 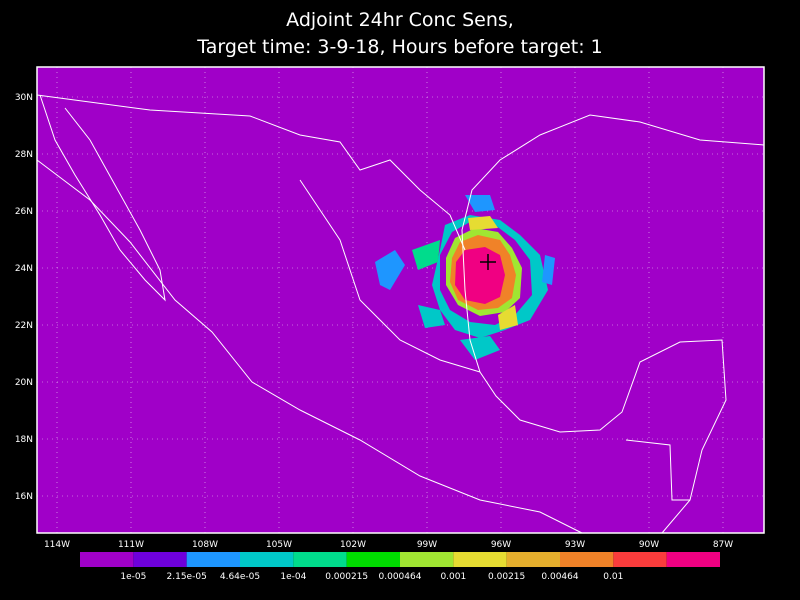 What do you see at coordinates (649, 545) in the screenshot?
I see `lon-label: 90W` at bounding box center [649, 545].